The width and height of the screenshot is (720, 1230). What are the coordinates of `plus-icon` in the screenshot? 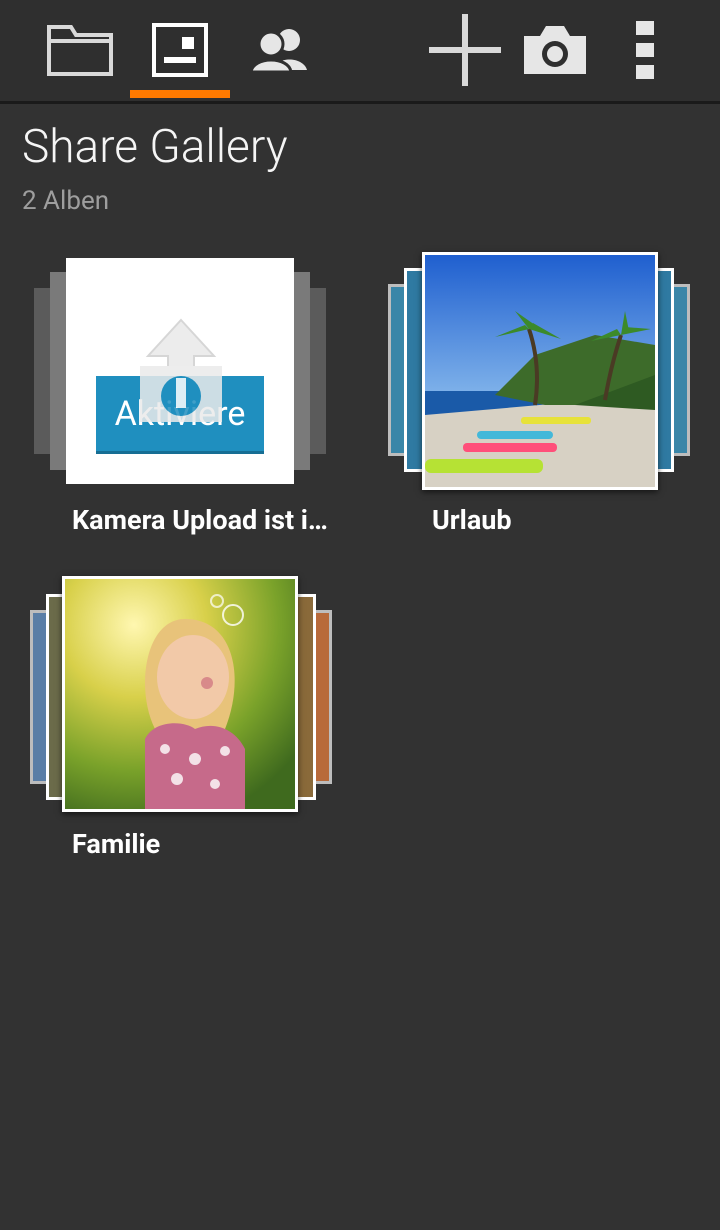 It's located at (465, 50).